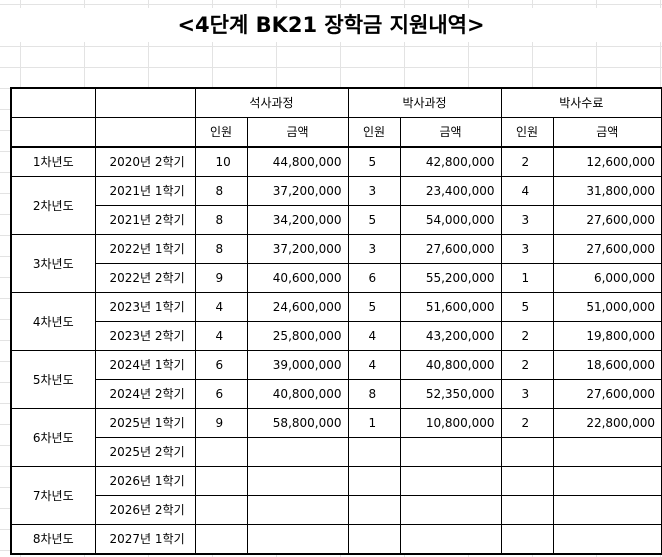 The width and height of the screenshot is (662, 557). I want to click on term-cell: 2024년 1학기, so click(145, 365).